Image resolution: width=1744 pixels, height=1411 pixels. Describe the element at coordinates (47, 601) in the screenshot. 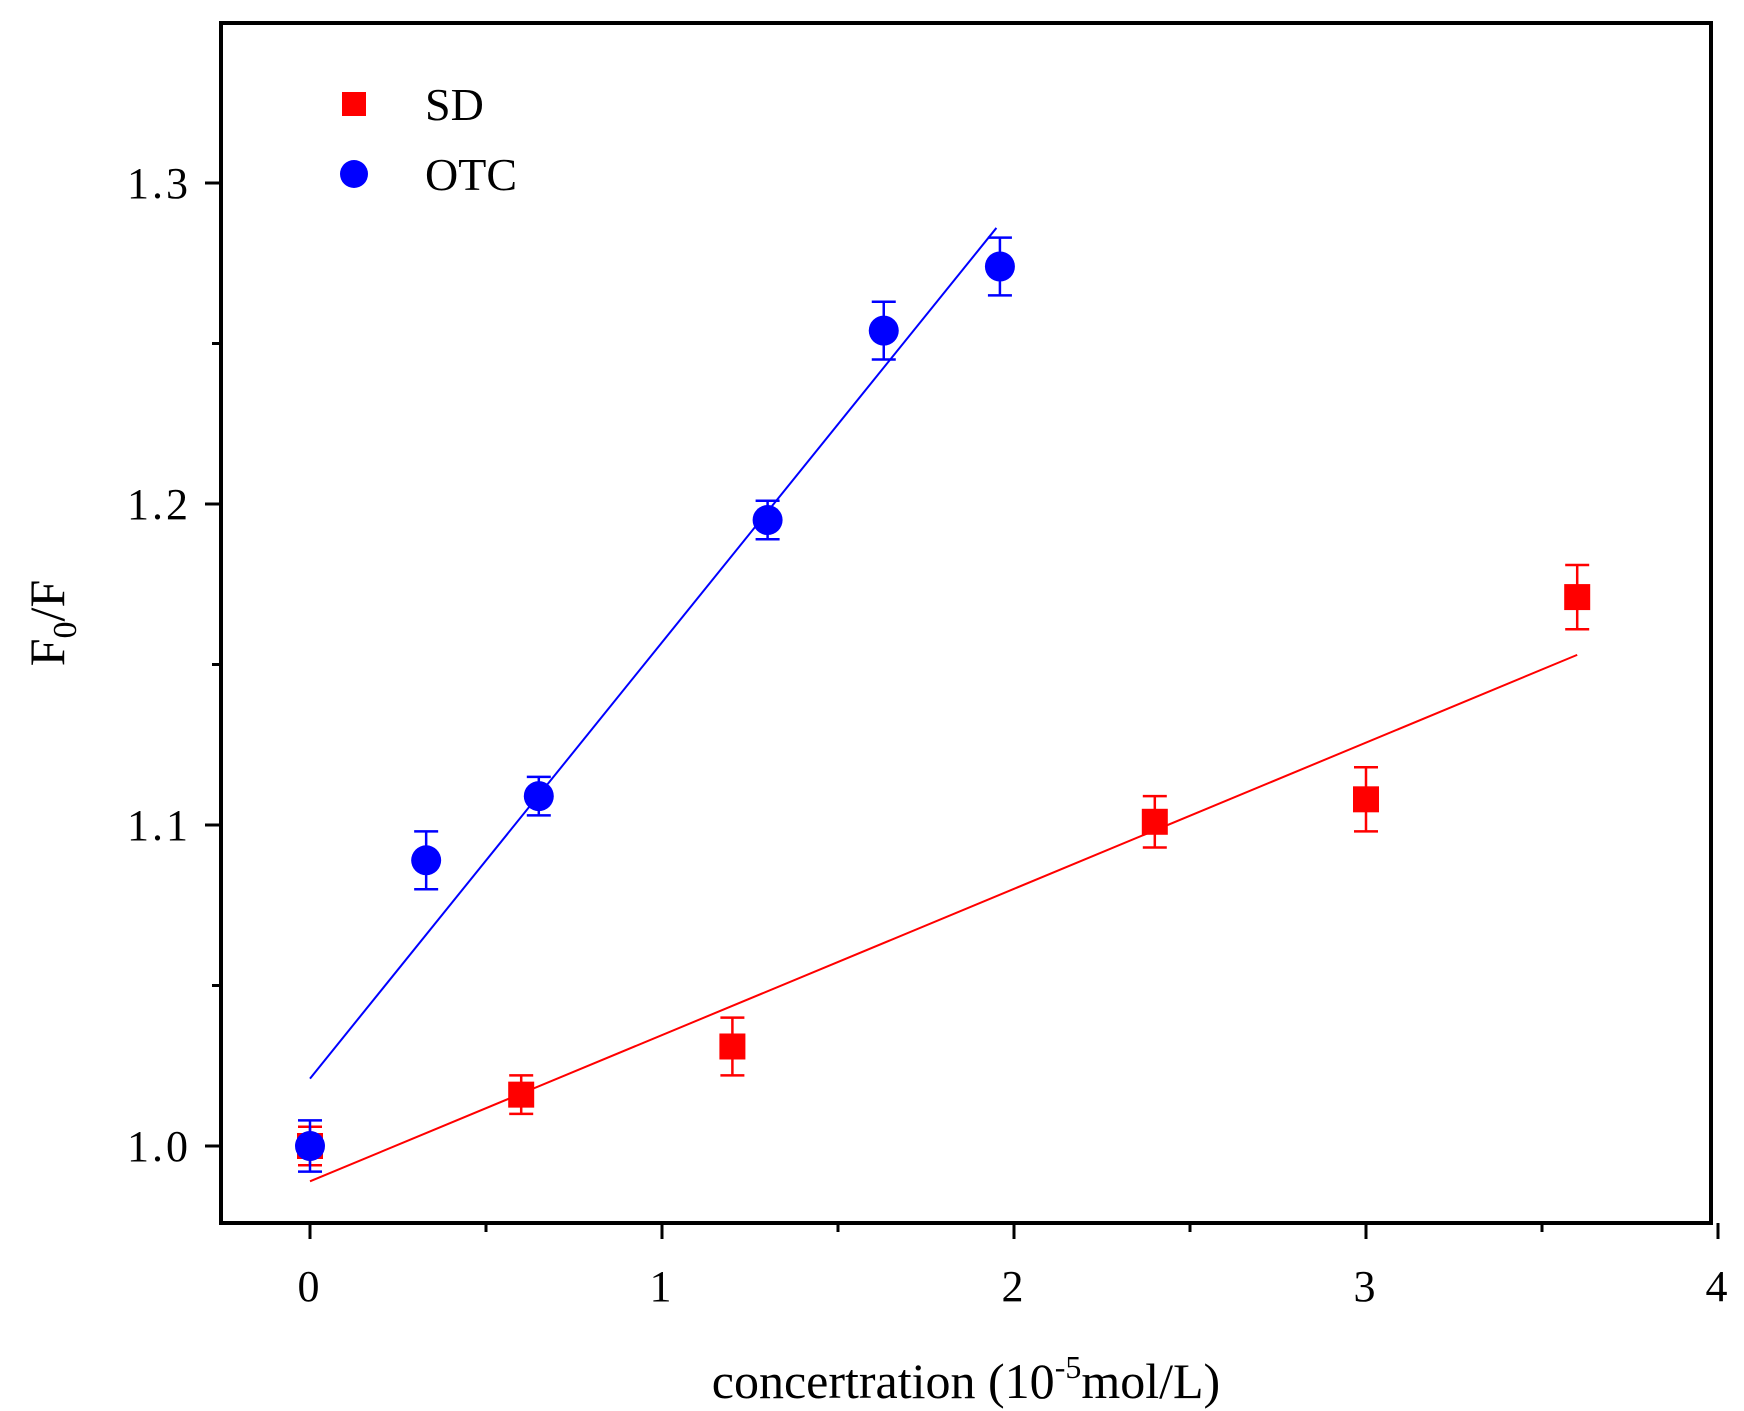

I see `y-axis-title-rest: /F` at that location.